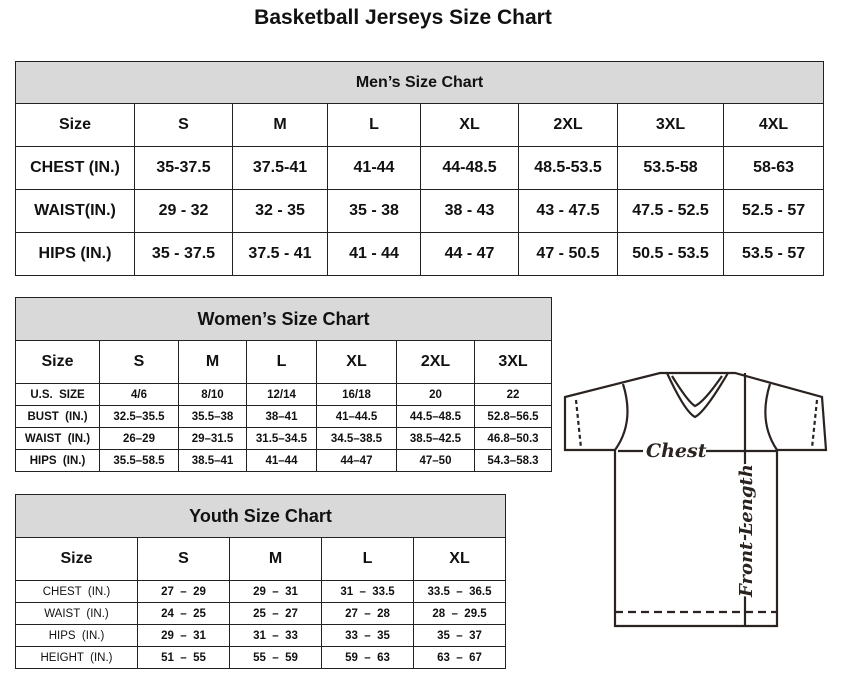 This screenshot has height=679, width=843. What do you see at coordinates (139, 416) in the screenshot?
I see `table-cell: 32.5–35.5` at bounding box center [139, 416].